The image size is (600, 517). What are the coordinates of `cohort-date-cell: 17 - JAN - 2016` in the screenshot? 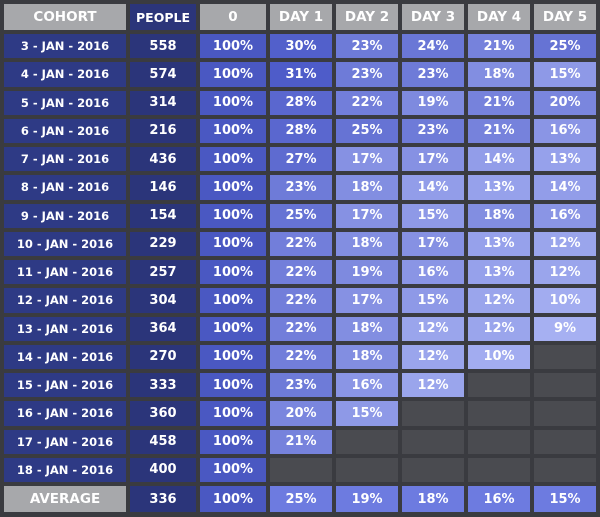 It's located at (65, 441).